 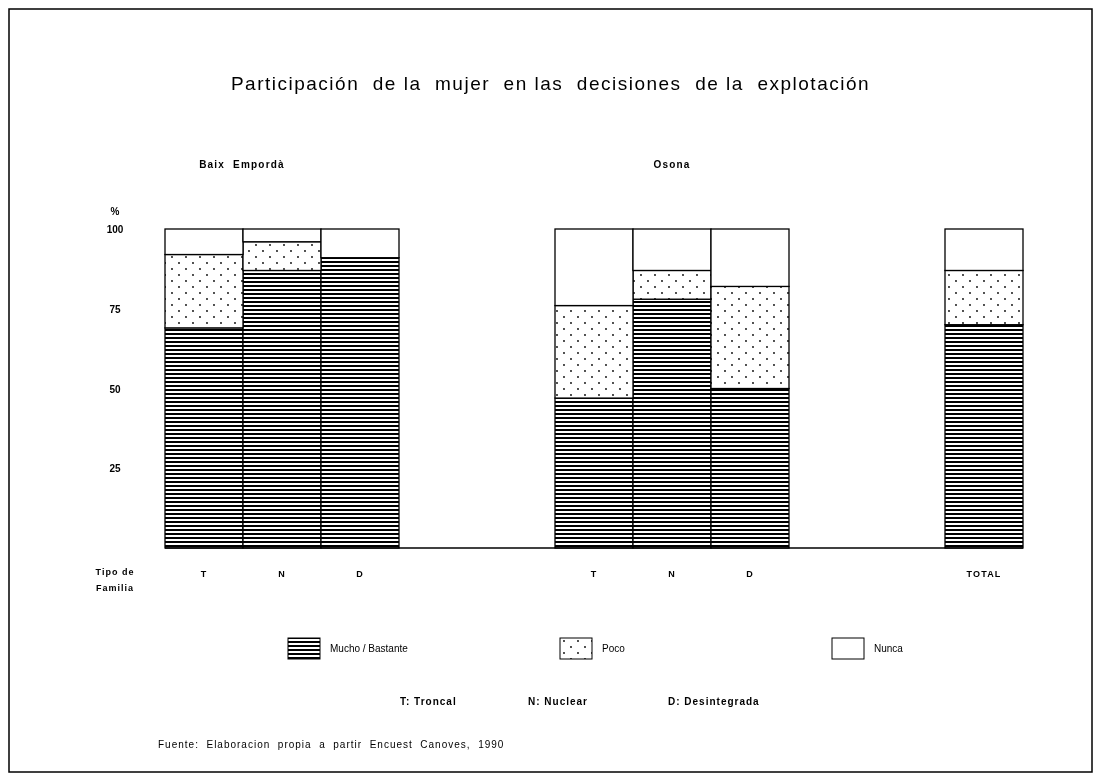 I want to click on legend-label: Mucho / Bastante, so click(x=369, y=648).